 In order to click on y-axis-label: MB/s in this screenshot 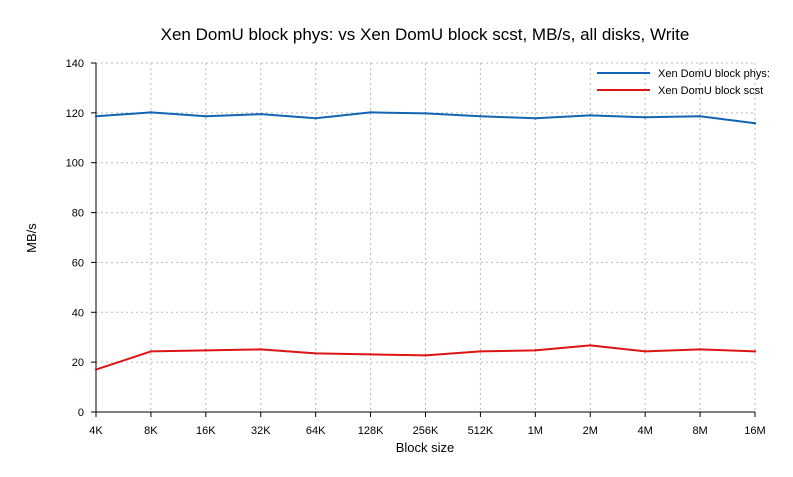, I will do `click(31, 238)`.